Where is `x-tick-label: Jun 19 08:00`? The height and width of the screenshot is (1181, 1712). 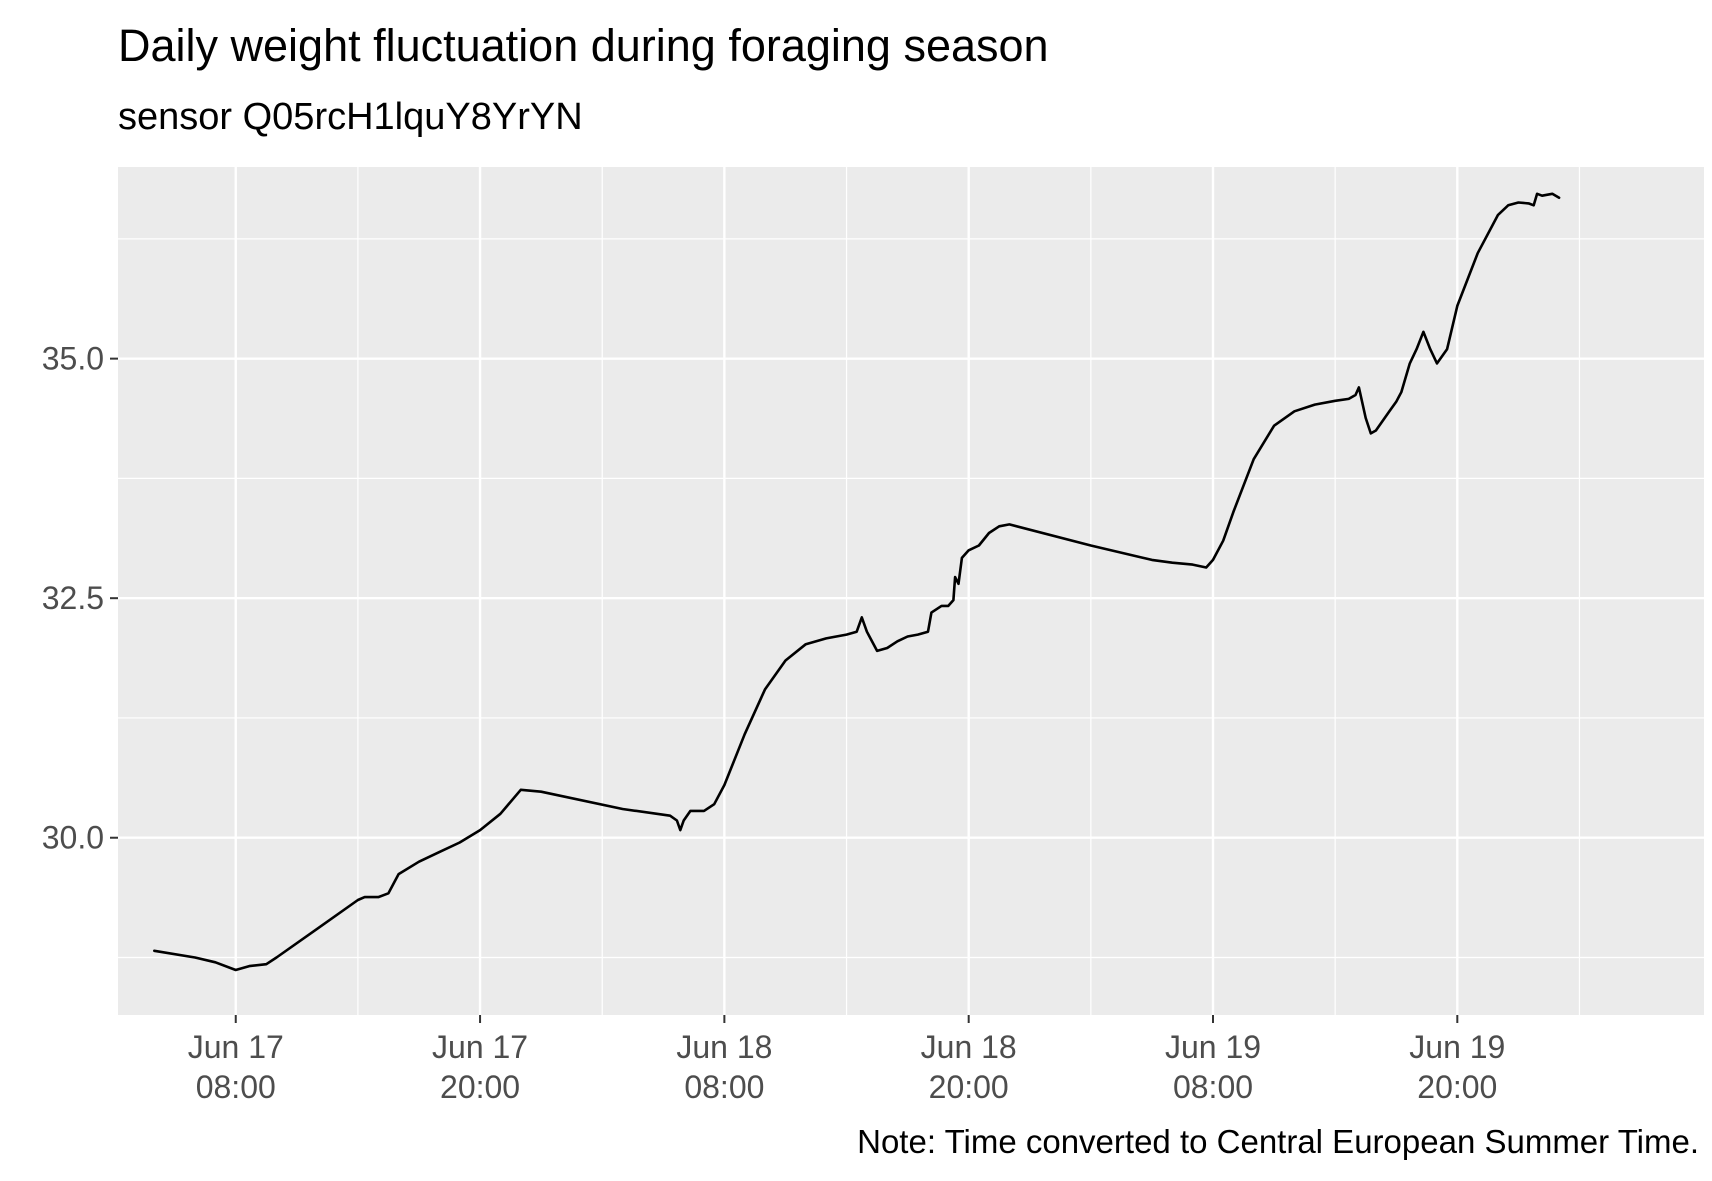
x-tick-label: Jun 19 08:00 is located at coordinates (1213, 1067).